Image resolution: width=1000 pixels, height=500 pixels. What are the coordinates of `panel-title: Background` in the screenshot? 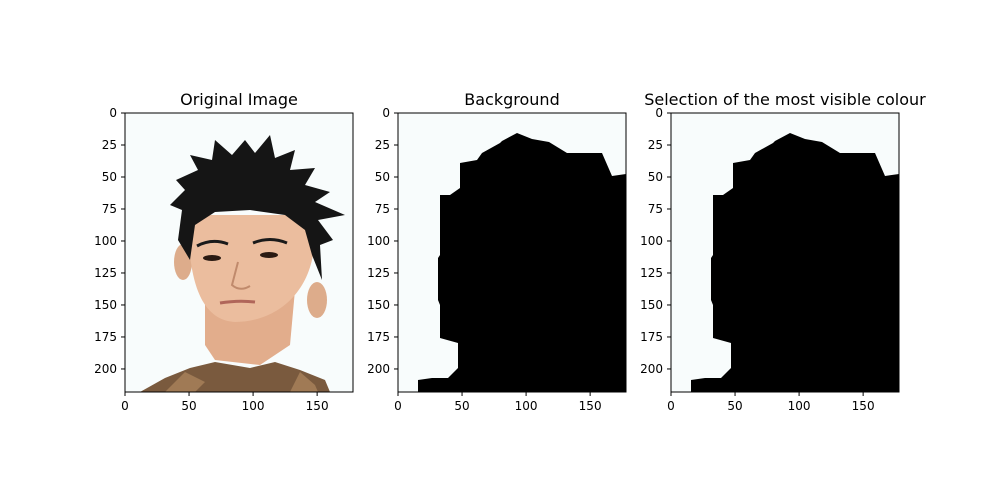 It's located at (511, 99).